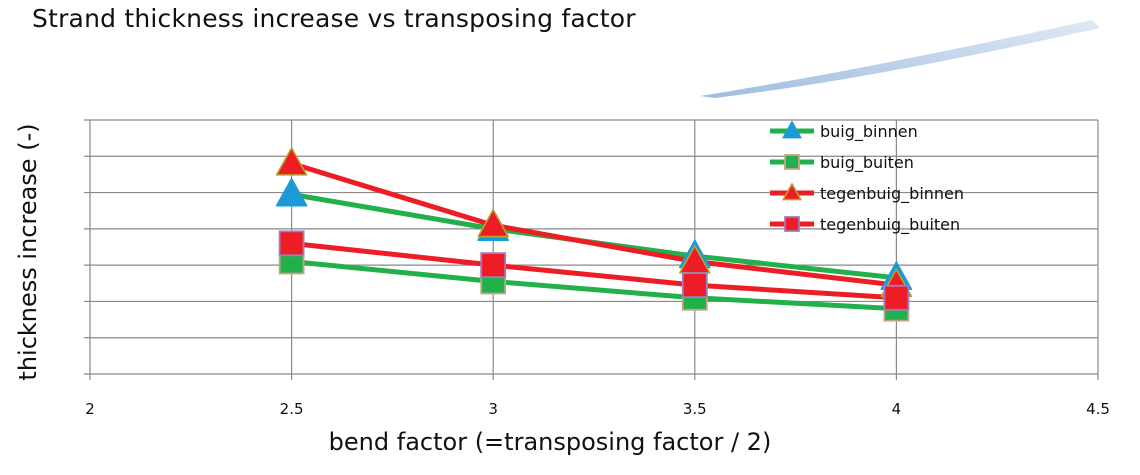 The width and height of the screenshot is (1140, 475). I want to click on legend-item-tegenbuig_buiten: tegenbuig_buiten, so click(865, 225).